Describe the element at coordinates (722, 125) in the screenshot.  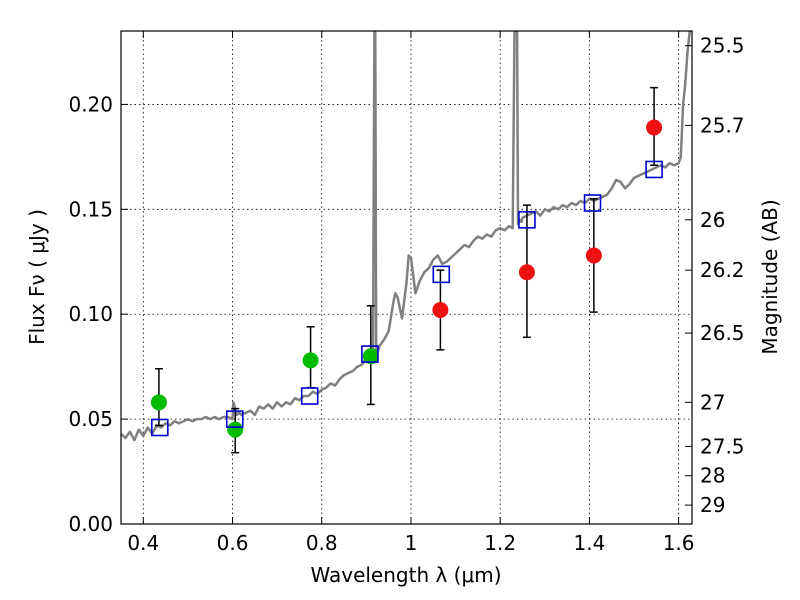
I see `right-tick-label: 25.7` at that location.